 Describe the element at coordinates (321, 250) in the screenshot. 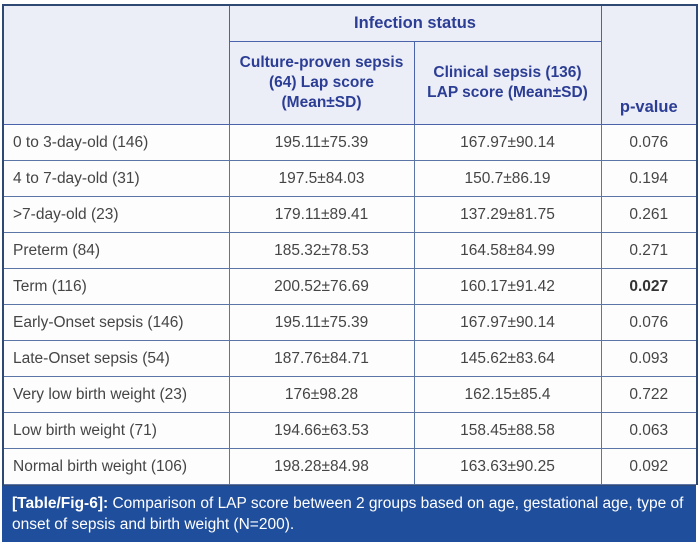

I see `culture-value-cell: 185.32±78.53` at that location.